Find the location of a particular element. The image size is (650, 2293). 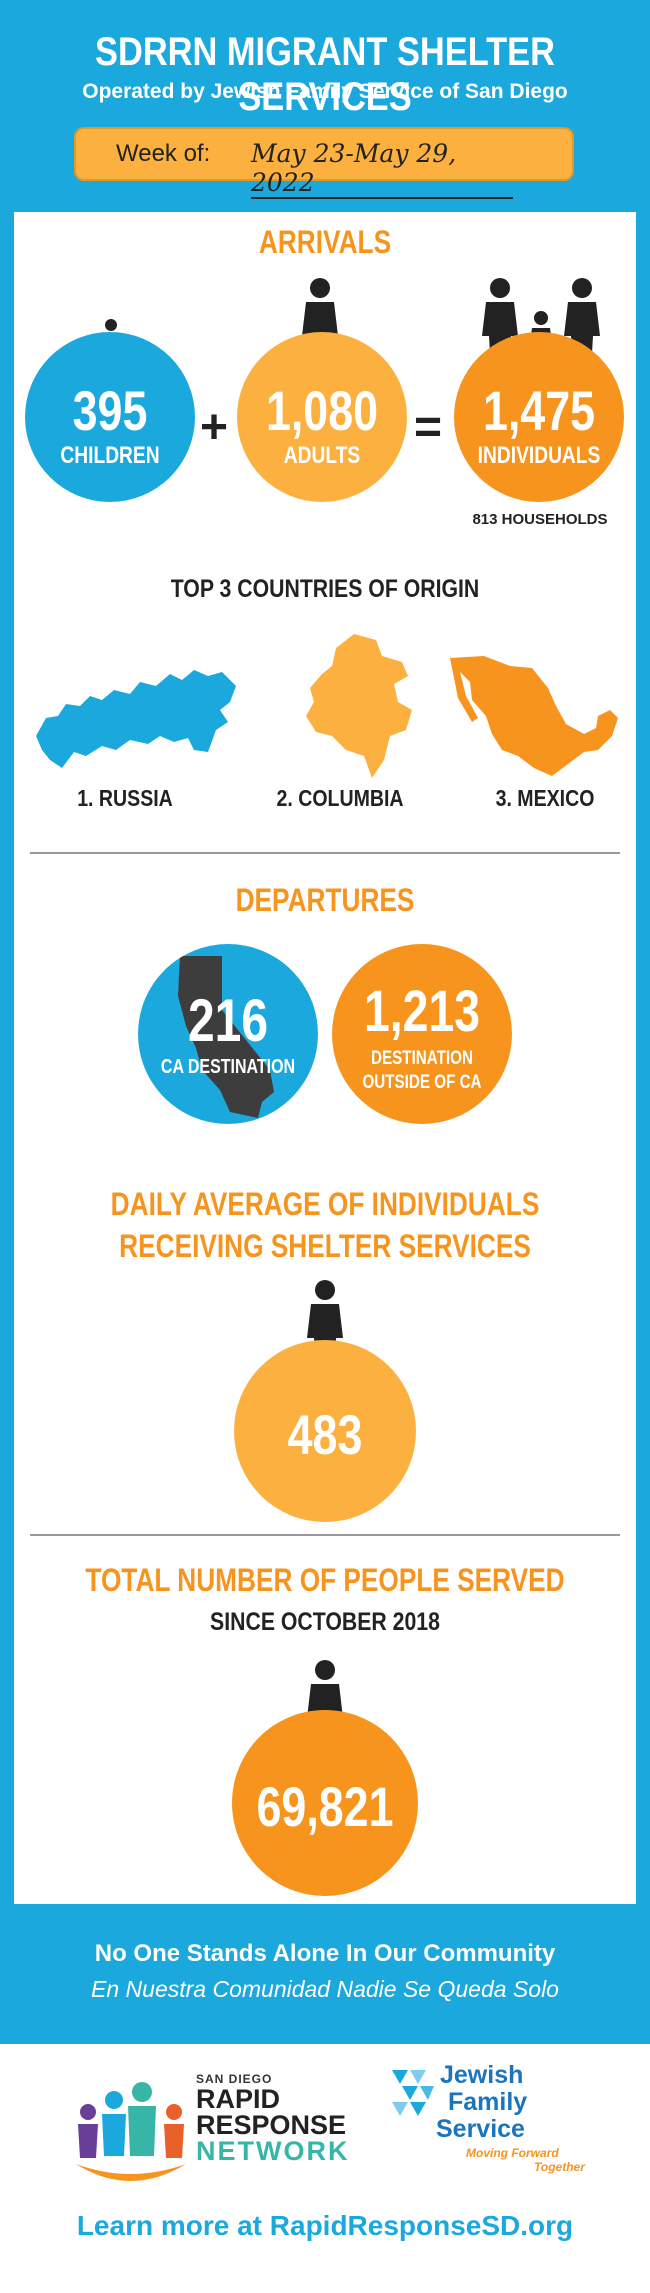

footer-band is located at coordinates (325, 1974).